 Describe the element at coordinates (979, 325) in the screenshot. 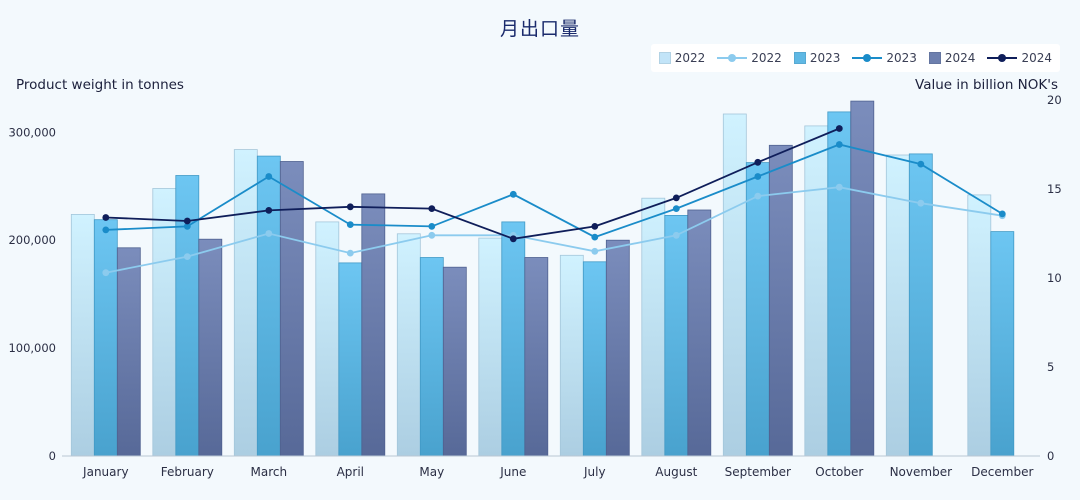

I see `bar-2022-december` at that location.